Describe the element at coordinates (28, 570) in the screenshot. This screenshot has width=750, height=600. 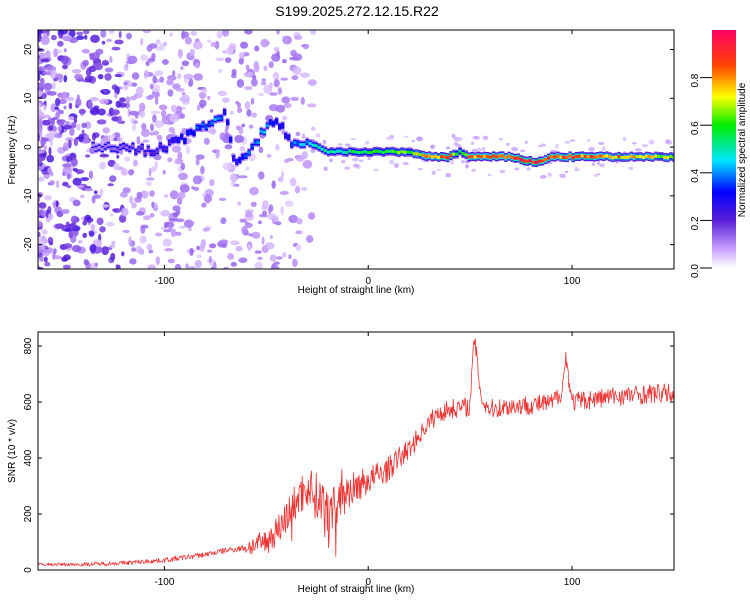
I see `snr-ytick-label: 0` at that location.